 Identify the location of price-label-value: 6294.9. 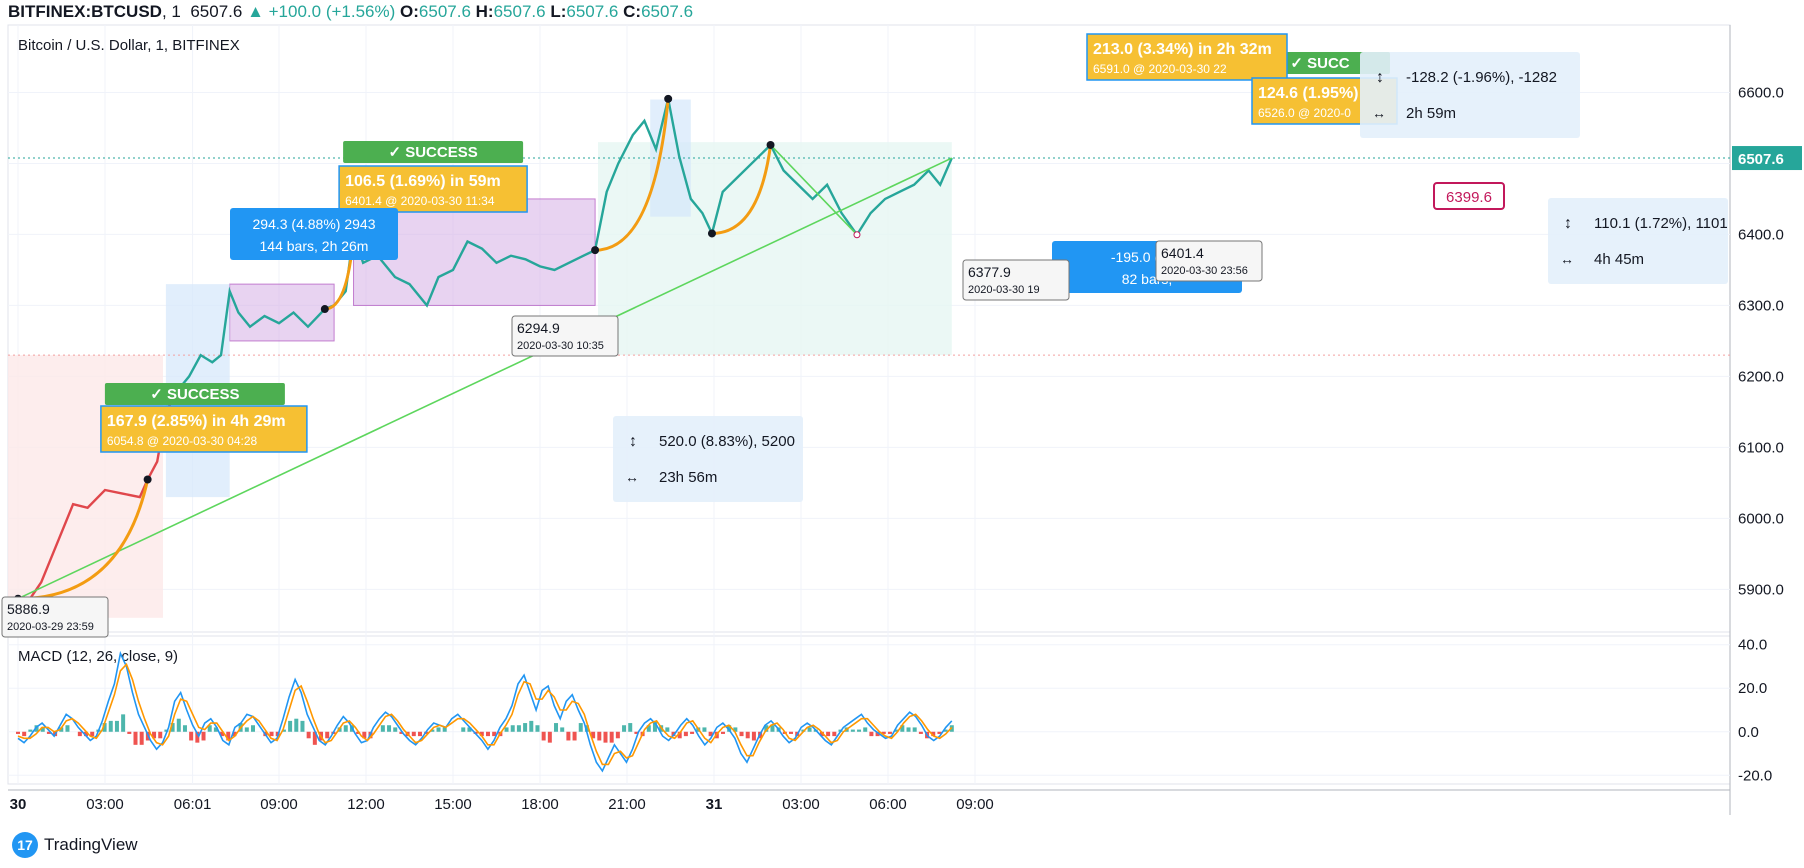
(538, 328).